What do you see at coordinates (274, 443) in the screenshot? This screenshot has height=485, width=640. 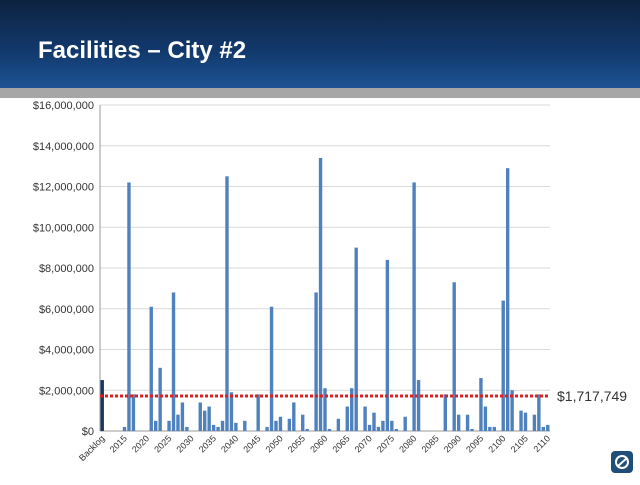 I see `x-tick-label: 2050` at bounding box center [274, 443].